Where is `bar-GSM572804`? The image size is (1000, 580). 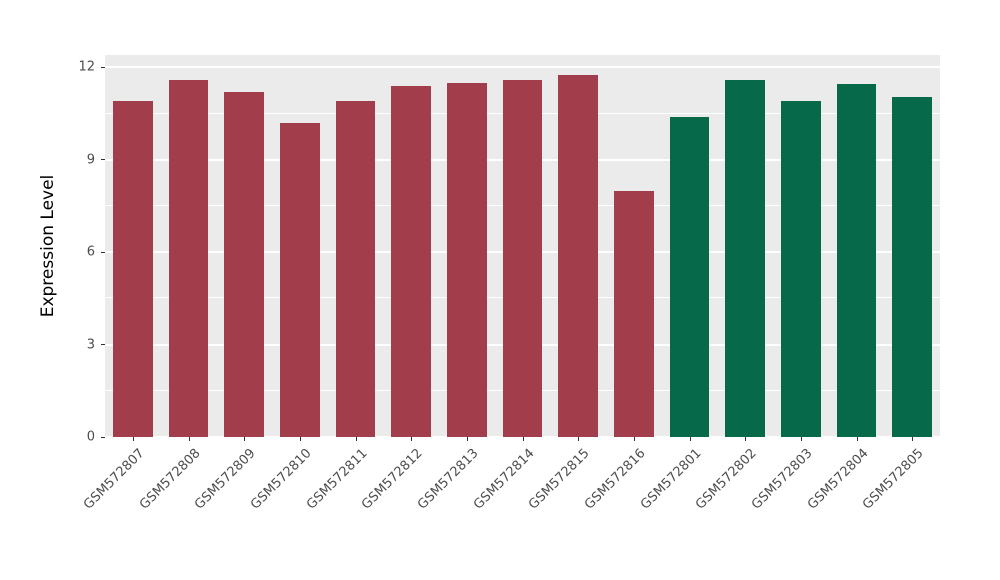
bar-GSM572804 is located at coordinates (856, 260).